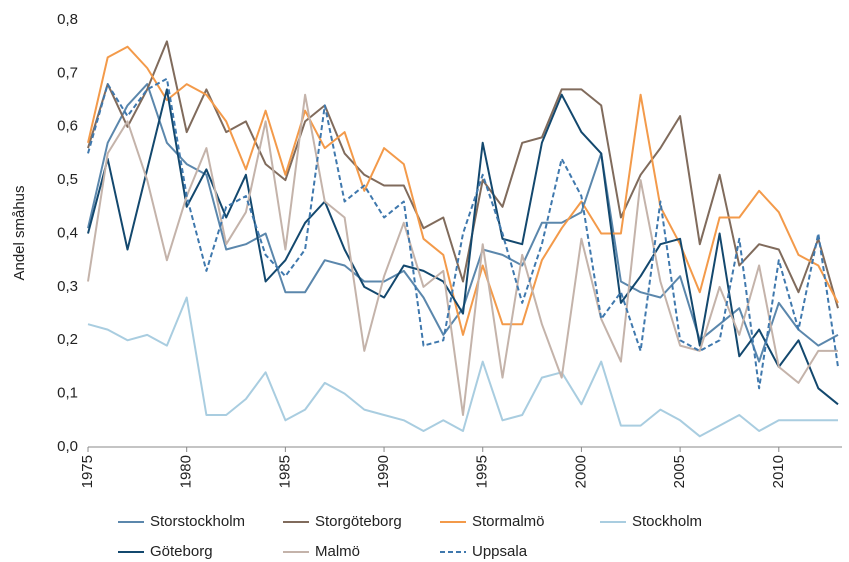  What do you see at coordinates (580, 471) in the screenshot?
I see `x-tick-label: 2000` at bounding box center [580, 471].